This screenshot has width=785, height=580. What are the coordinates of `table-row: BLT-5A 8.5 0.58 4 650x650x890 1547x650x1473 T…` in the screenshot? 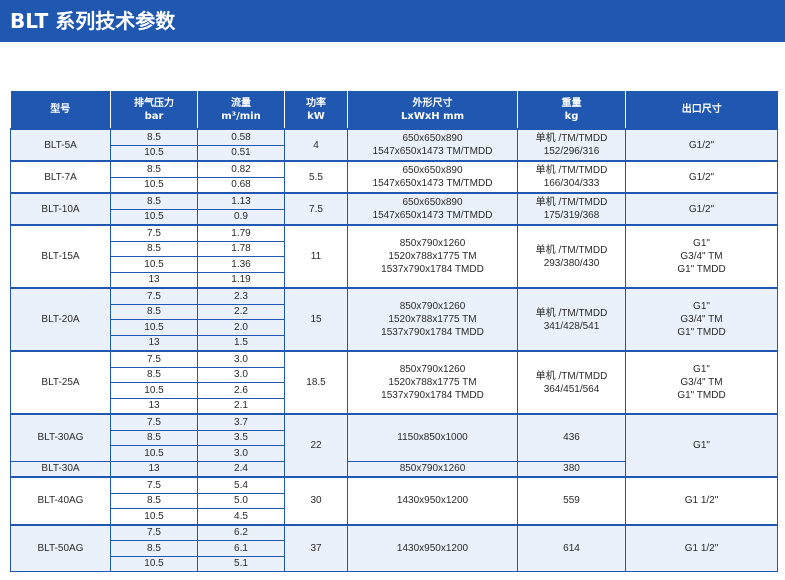 It's located at (394, 145).